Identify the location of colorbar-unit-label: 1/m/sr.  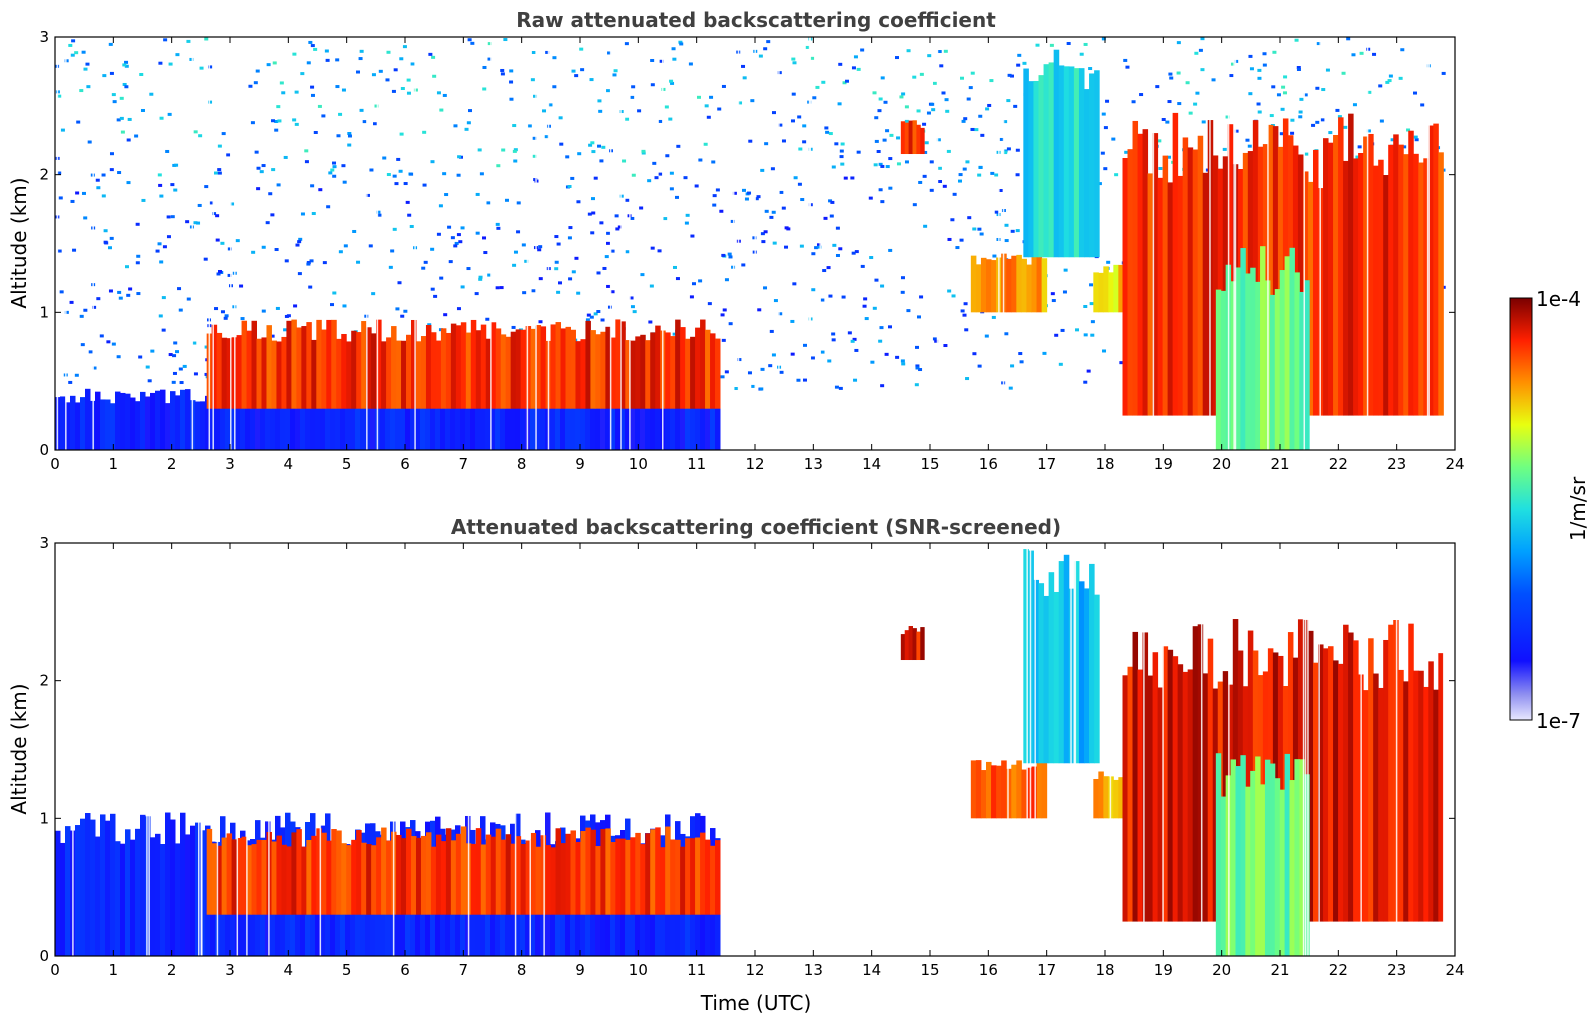
(1578, 508).